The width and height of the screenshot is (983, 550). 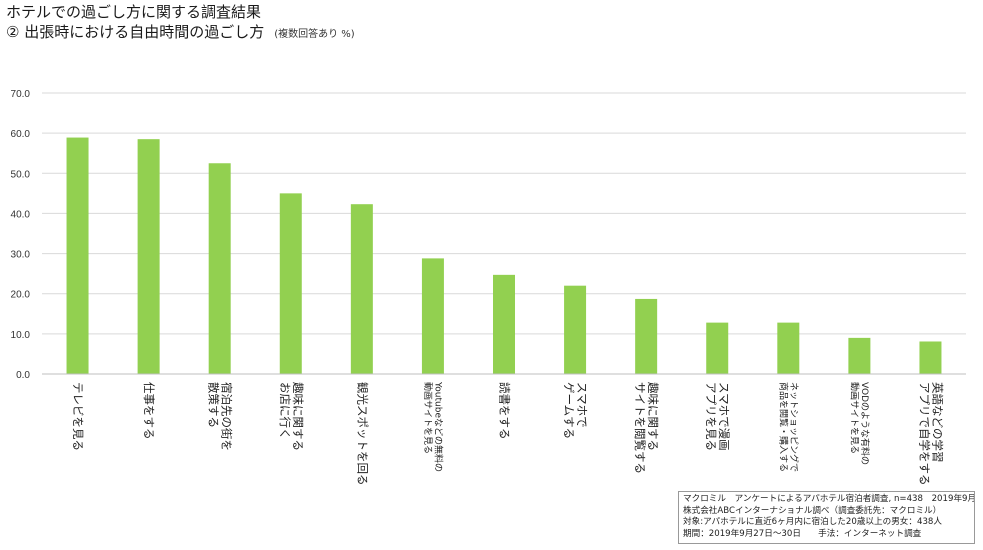 What do you see at coordinates (21, 134) in the screenshot?
I see `y-tick-label: 60.0` at bounding box center [21, 134].